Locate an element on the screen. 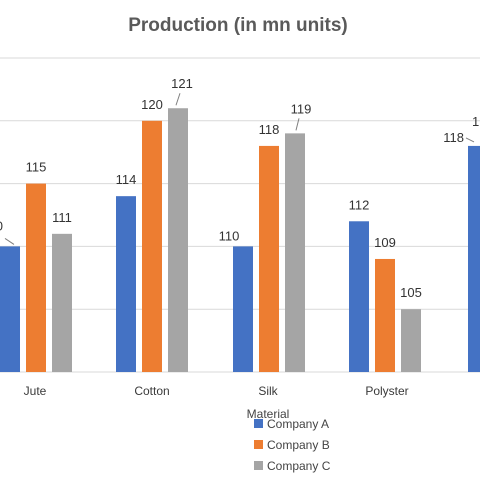 This screenshot has width=480, height=480. x-tick-label-1: Cotton is located at coordinates (151, 391).